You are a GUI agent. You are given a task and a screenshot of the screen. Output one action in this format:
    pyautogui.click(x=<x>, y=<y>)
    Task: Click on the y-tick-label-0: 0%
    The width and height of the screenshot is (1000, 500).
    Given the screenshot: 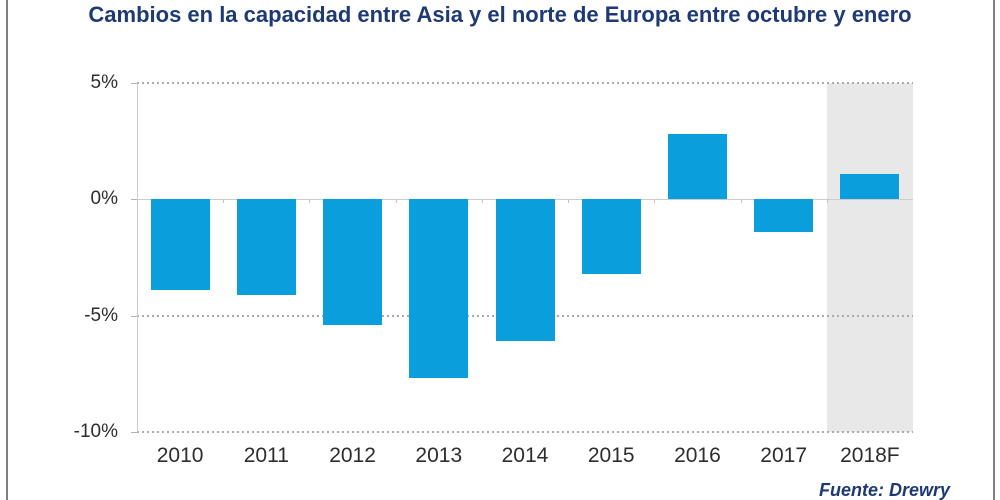 What is the action you would take?
    pyautogui.click(x=104, y=199)
    